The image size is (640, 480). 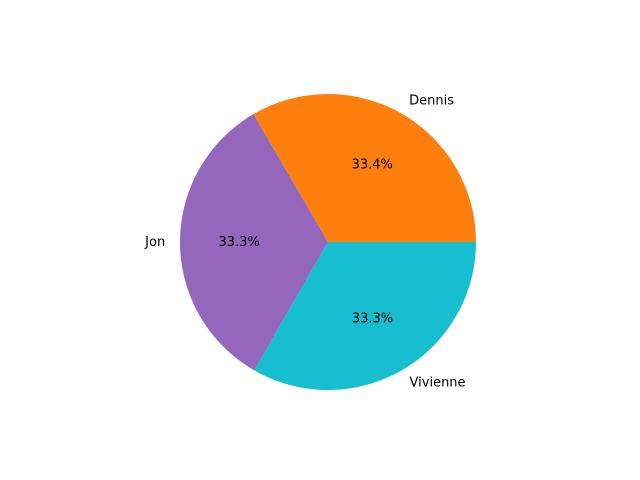 What do you see at coordinates (154, 242) in the screenshot?
I see `slice-label-jon: Jon` at bounding box center [154, 242].